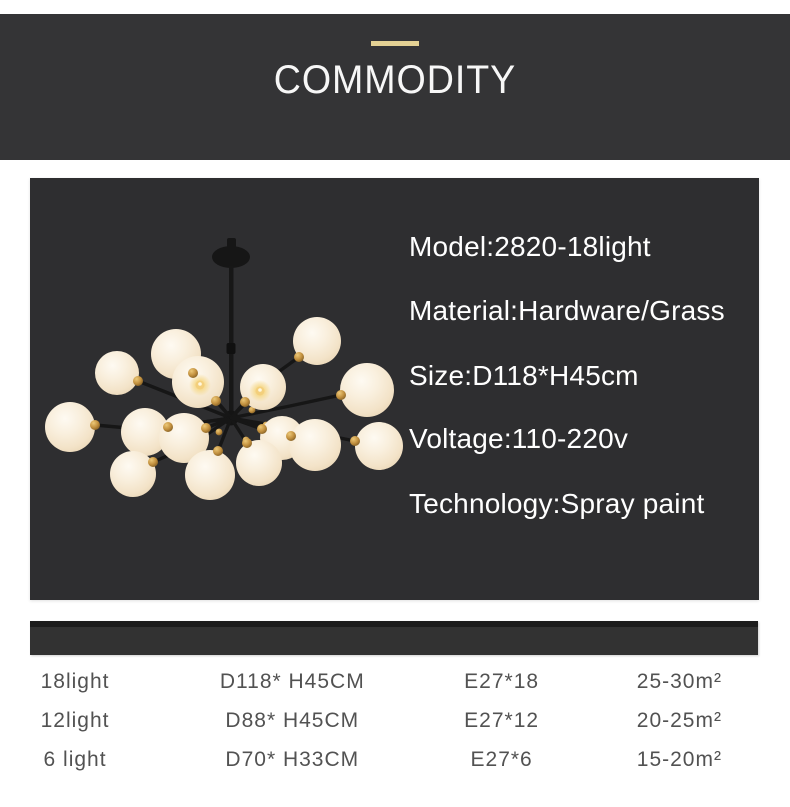 Image resolution: width=790 pixels, height=807 pixels. What do you see at coordinates (502, 681) in the screenshot?
I see `cell-bulb-type: E27*18` at bounding box center [502, 681].